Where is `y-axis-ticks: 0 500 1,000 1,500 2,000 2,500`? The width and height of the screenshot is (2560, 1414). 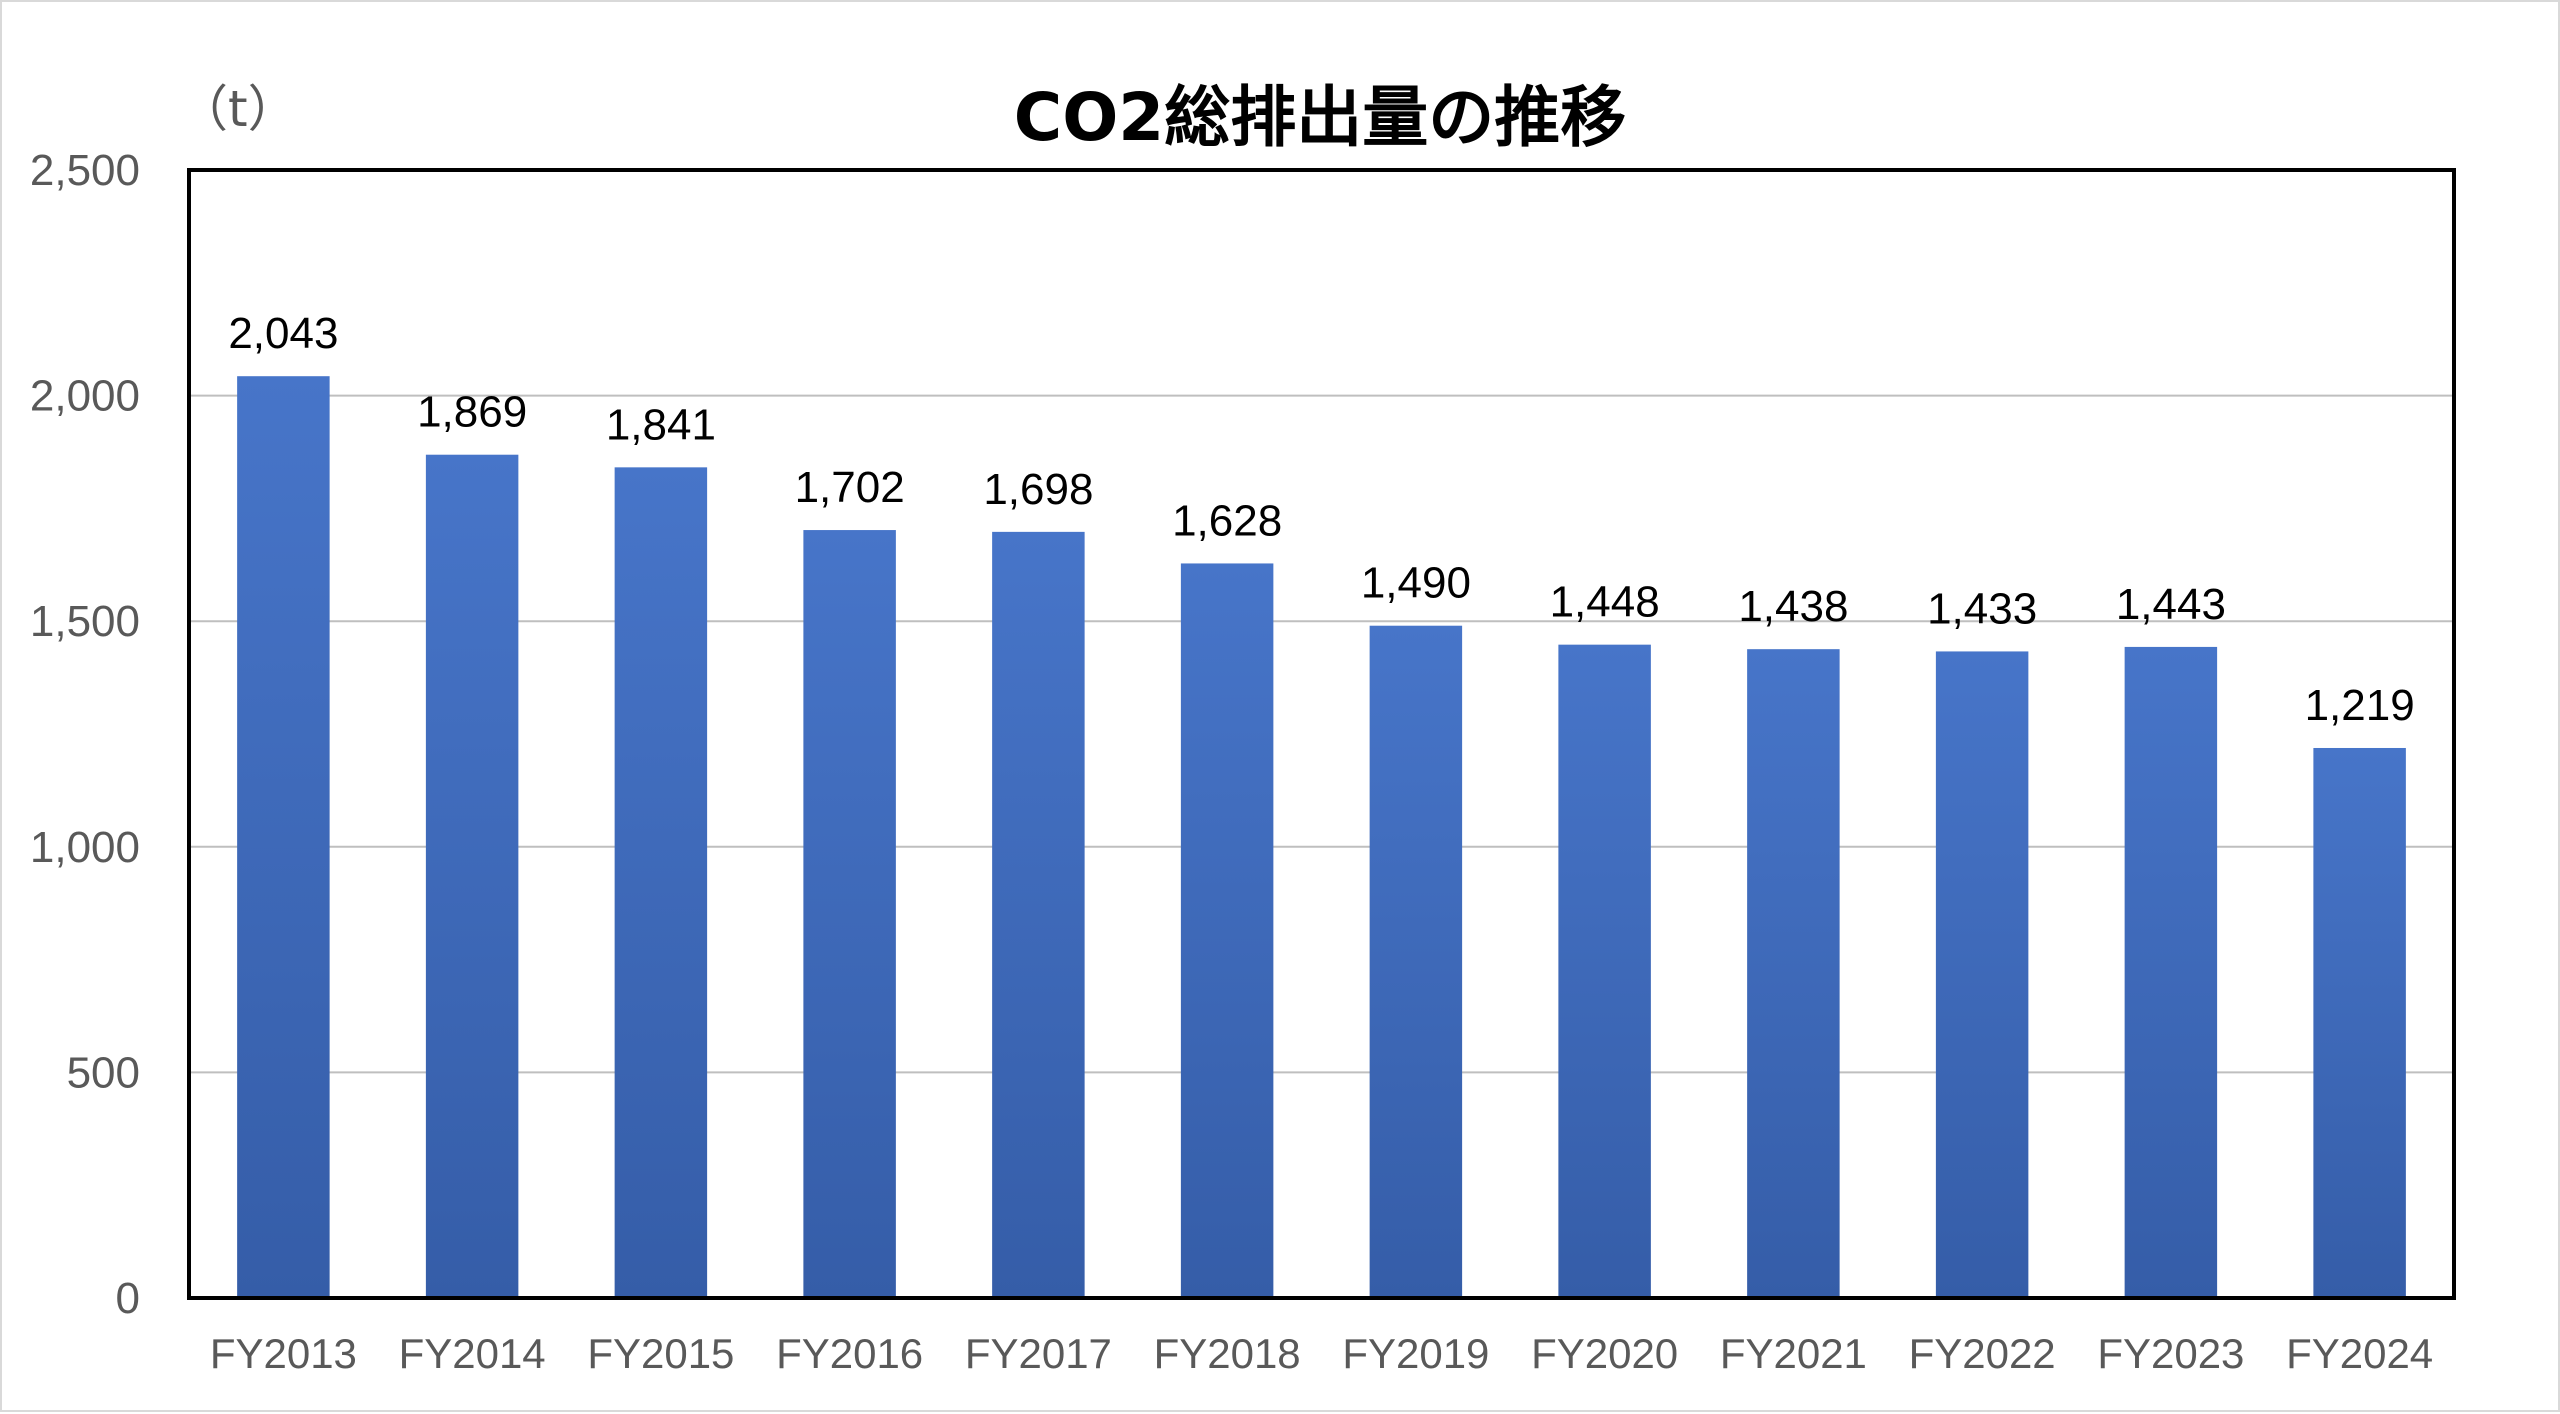
y-axis-ticks: 0 500 1,000 1,500 2,000 2,500 is located at coordinates (85, 734).